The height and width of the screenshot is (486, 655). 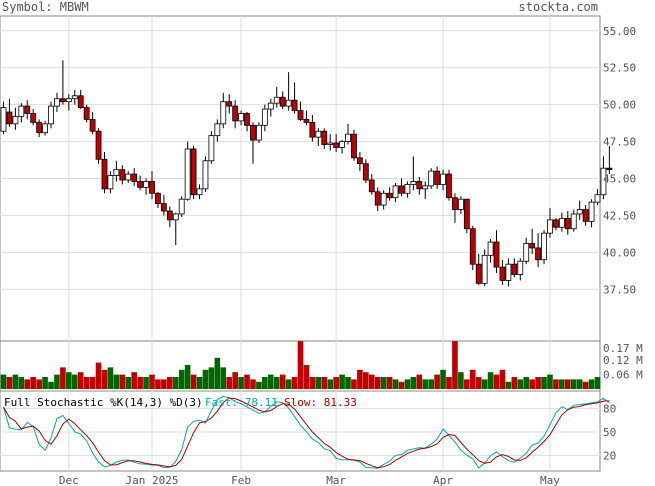 I want to click on stoch-tick-label: 80, so click(x=609, y=409).